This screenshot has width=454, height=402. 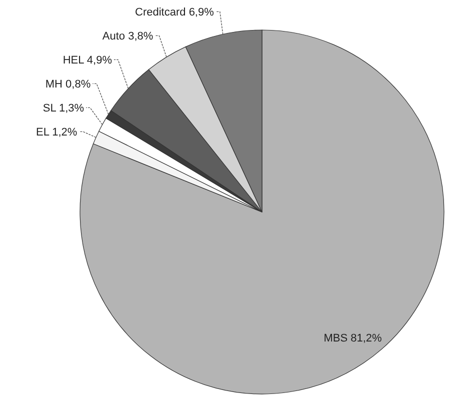 I want to click on slice-label: MH 0,8%, so click(x=68, y=84).